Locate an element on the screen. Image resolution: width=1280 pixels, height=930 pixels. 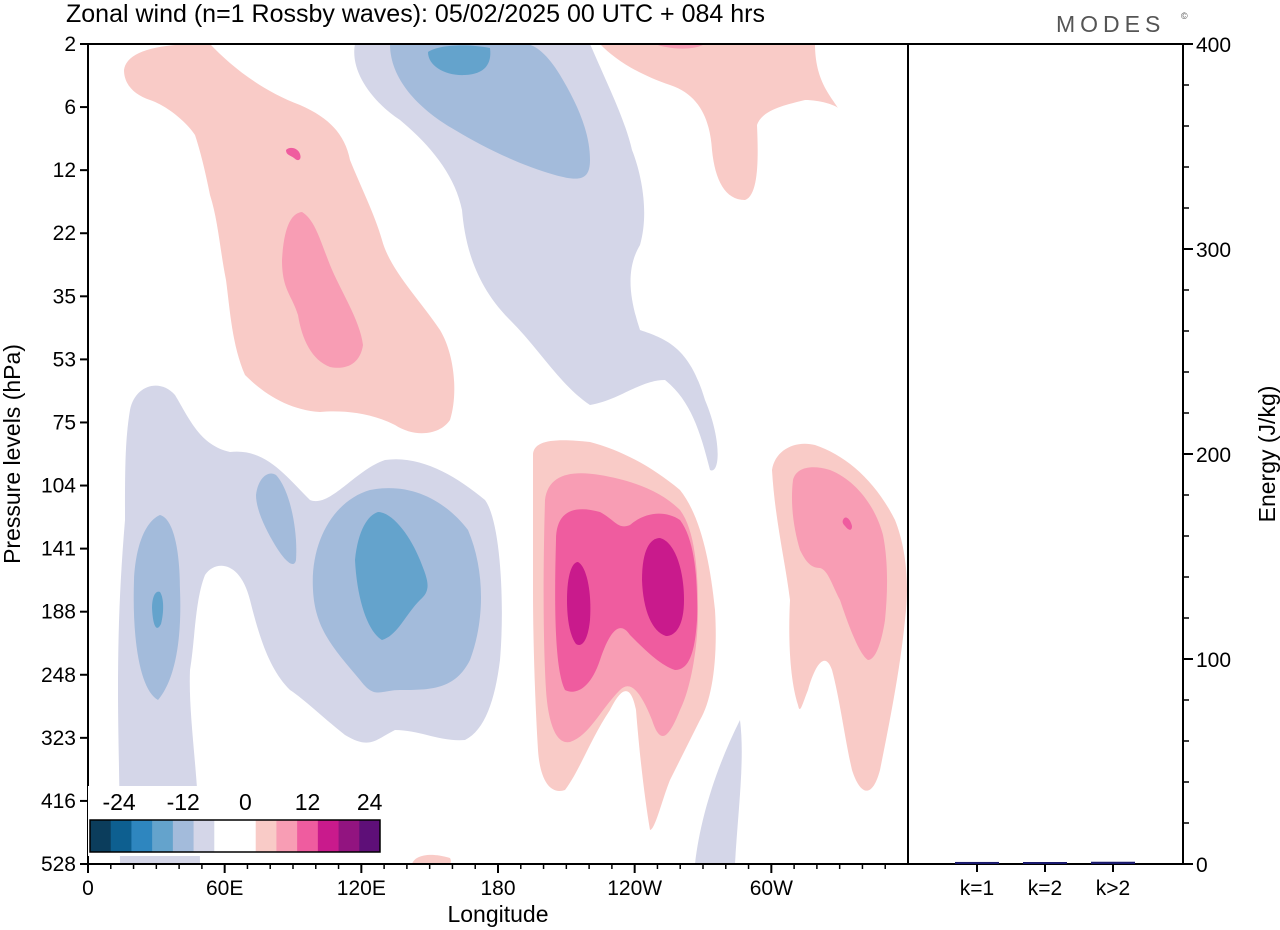
pressure-tick-label: 53 is located at coordinates (64, 359).